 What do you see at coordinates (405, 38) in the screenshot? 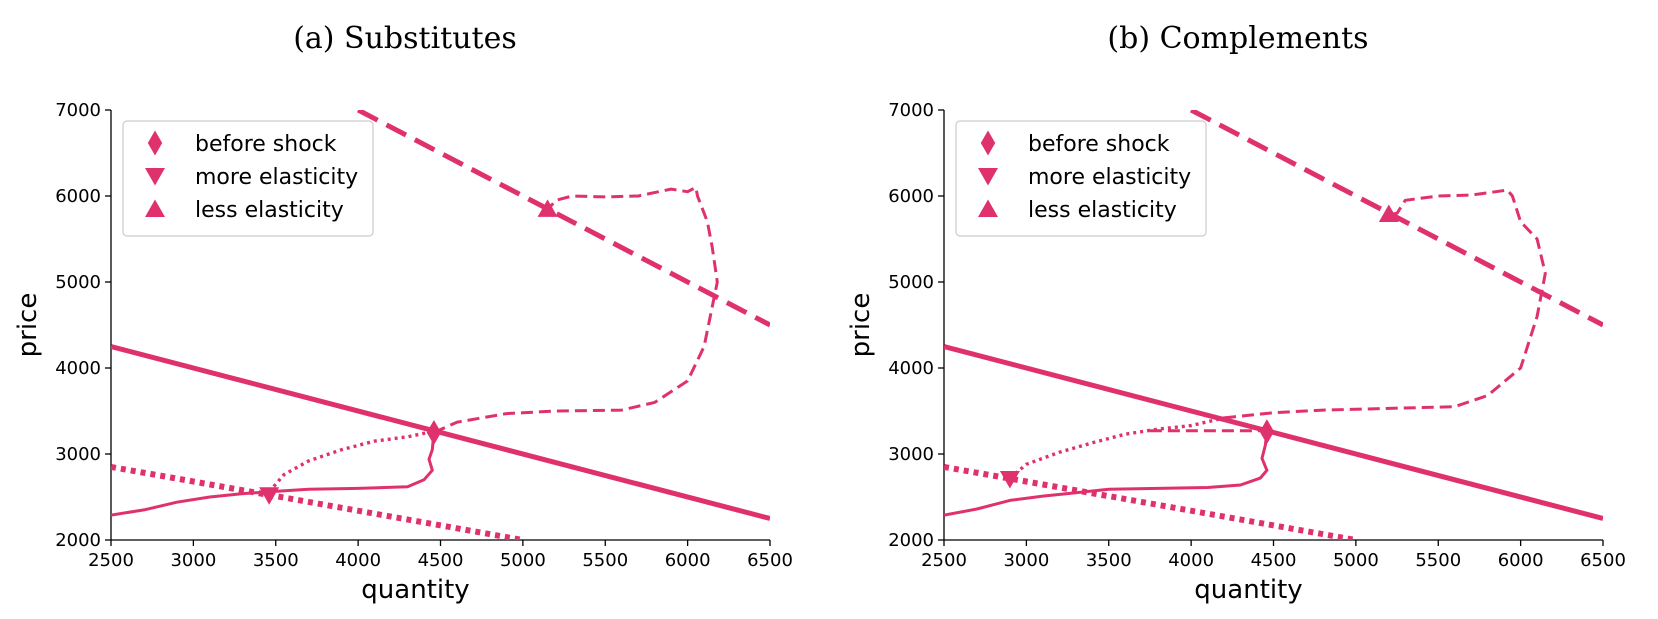
I see `chart-title: (a) Substitutes` at bounding box center [405, 38].